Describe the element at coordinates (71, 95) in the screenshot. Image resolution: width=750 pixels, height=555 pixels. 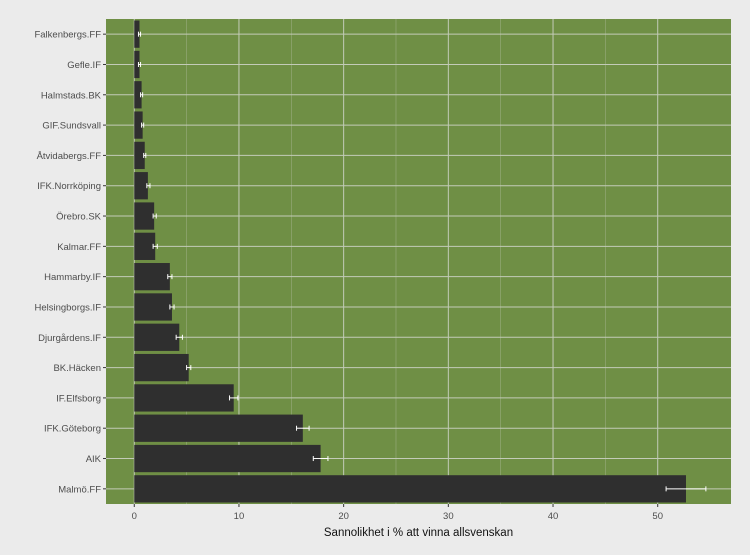
I see `y-tick-label: Halmstads.BK` at that location.